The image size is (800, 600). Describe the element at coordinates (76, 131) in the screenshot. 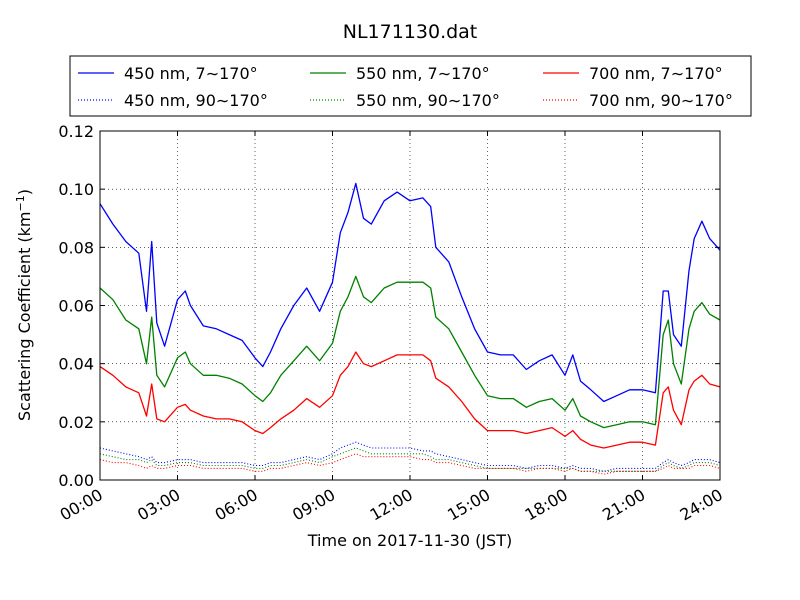

I see `y-tick-label: 0.12` at that location.